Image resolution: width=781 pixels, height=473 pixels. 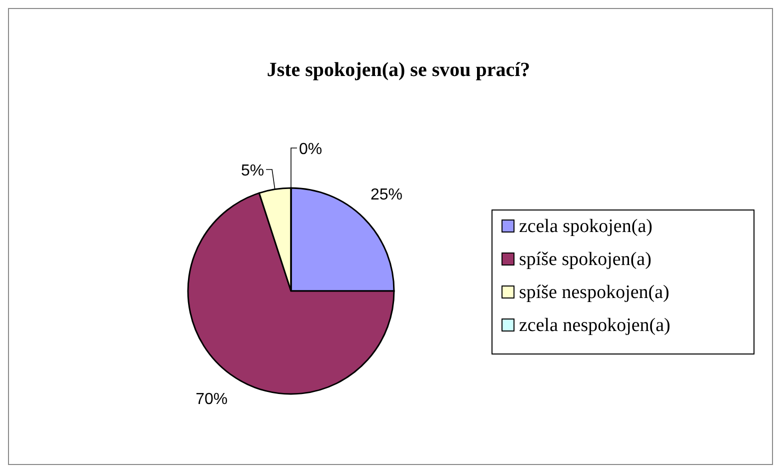 What do you see at coordinates (386, 195) in the screenshot?
I see `data-label: 25%` at bounding box center [386, 195].